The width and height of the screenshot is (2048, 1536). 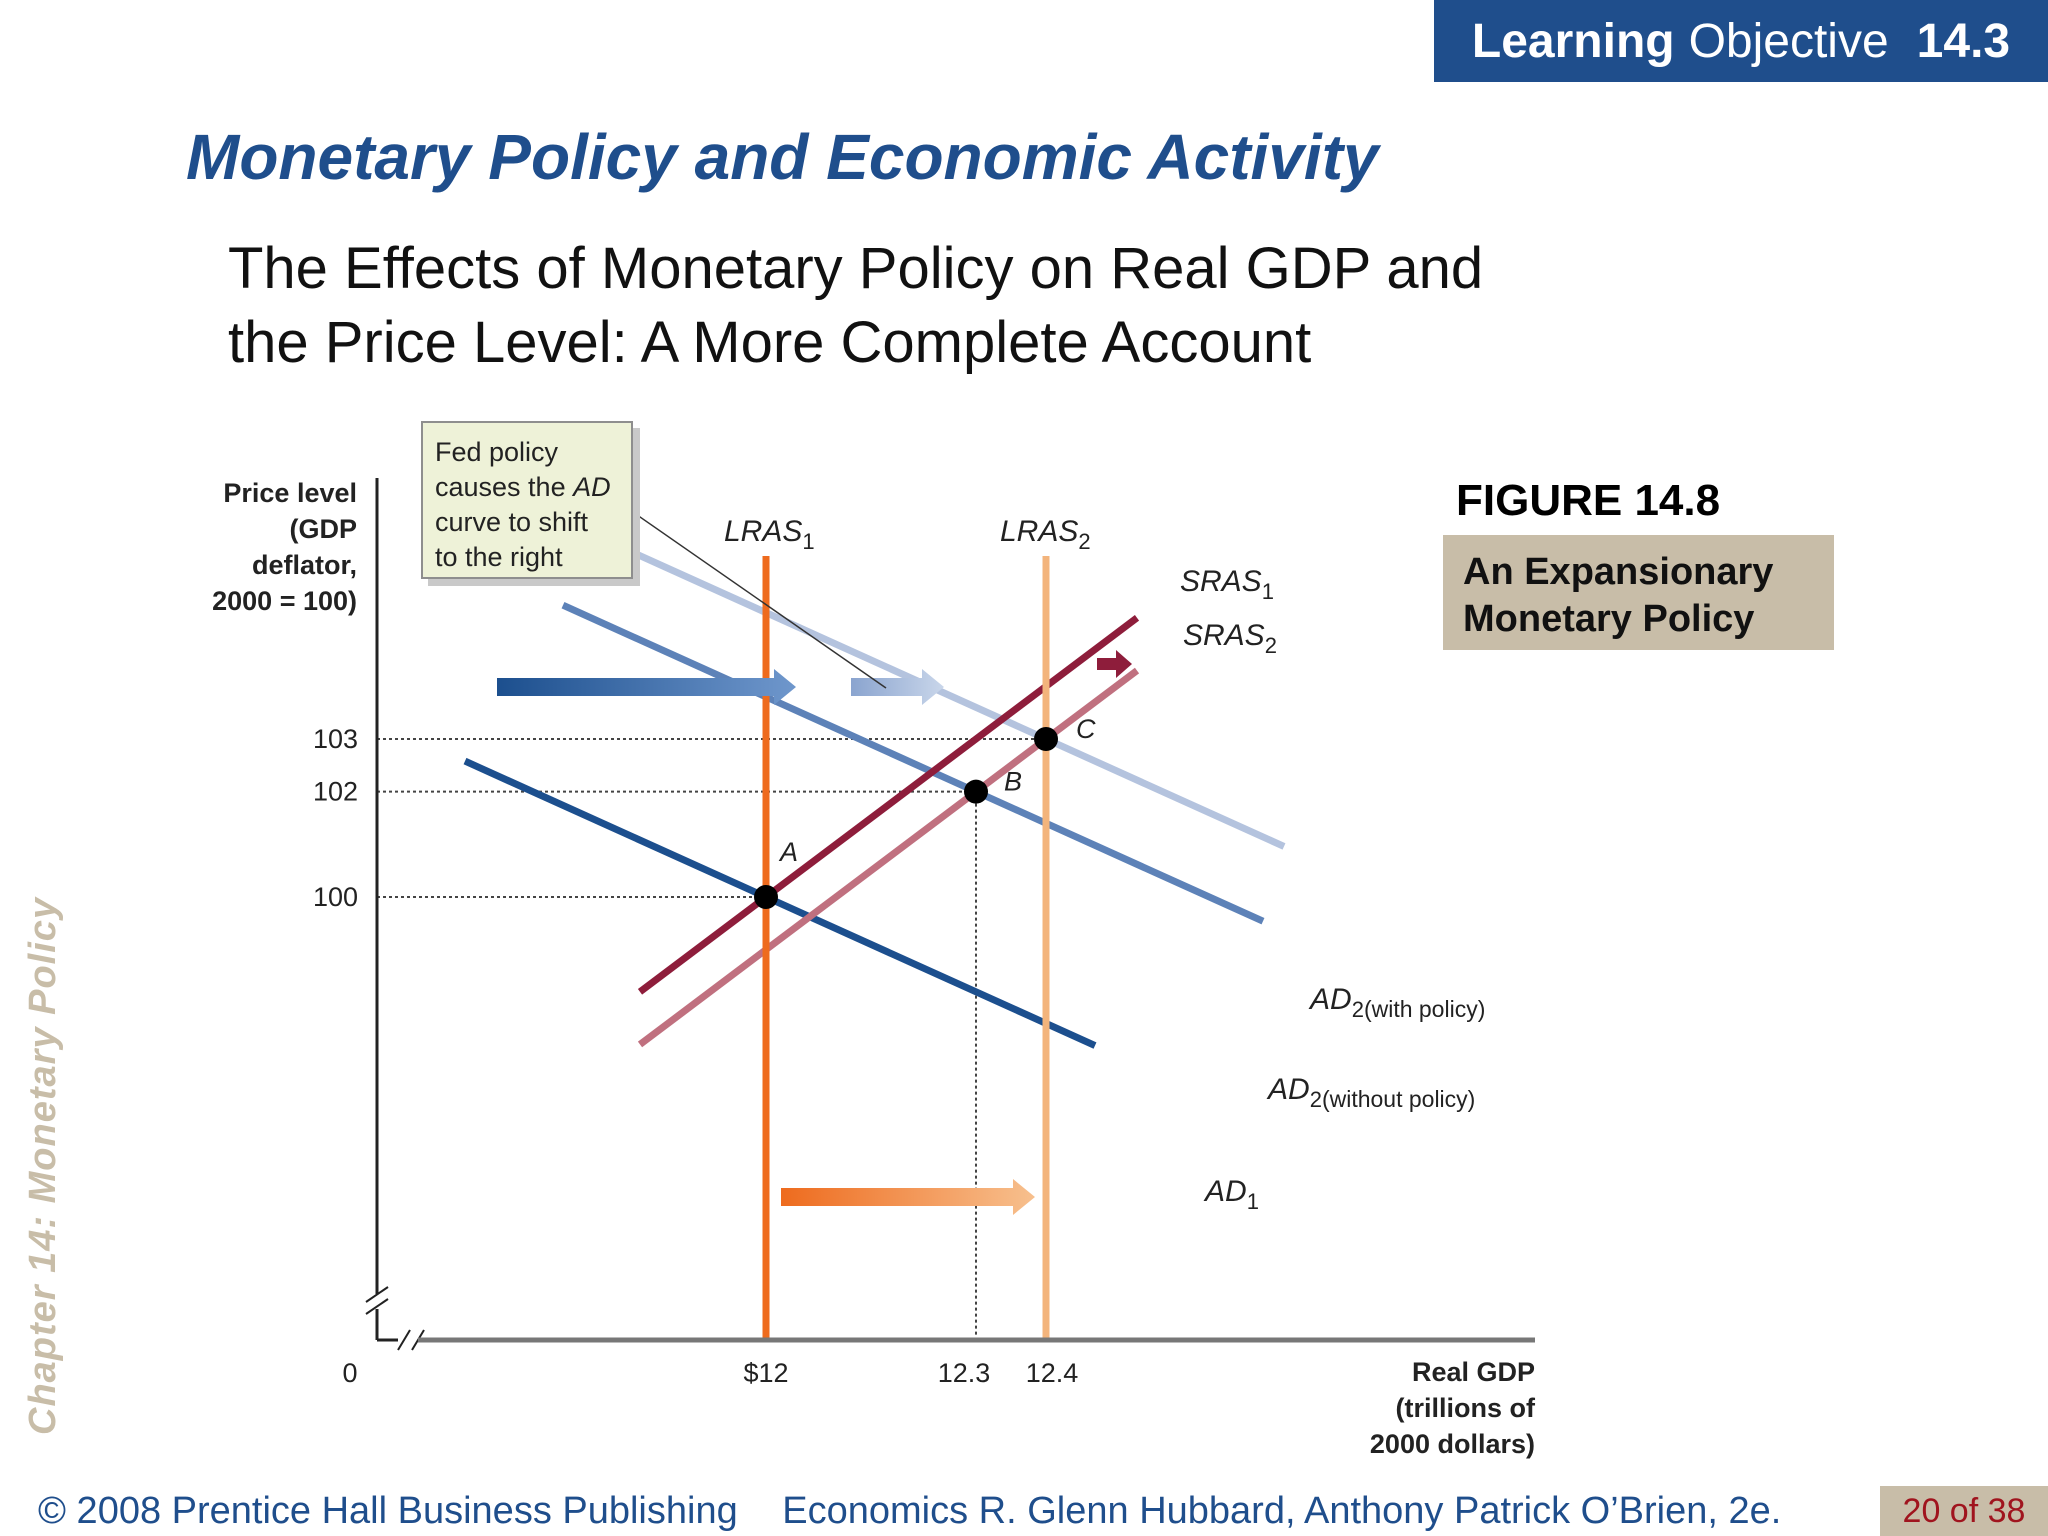 I want to click on callout-line-2-em: AD, so click(x=592, y=487).